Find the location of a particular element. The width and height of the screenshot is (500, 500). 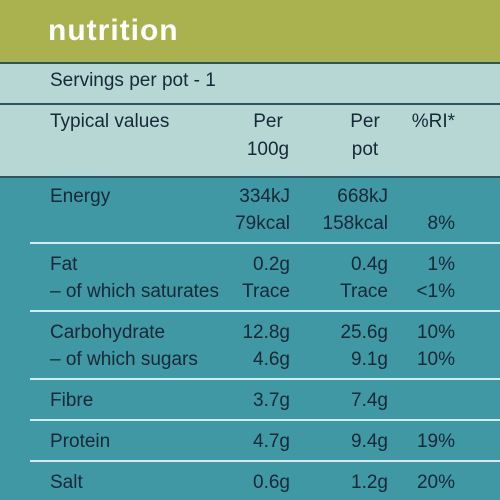

cell: 0.6g is located at coordinates (271, 482).